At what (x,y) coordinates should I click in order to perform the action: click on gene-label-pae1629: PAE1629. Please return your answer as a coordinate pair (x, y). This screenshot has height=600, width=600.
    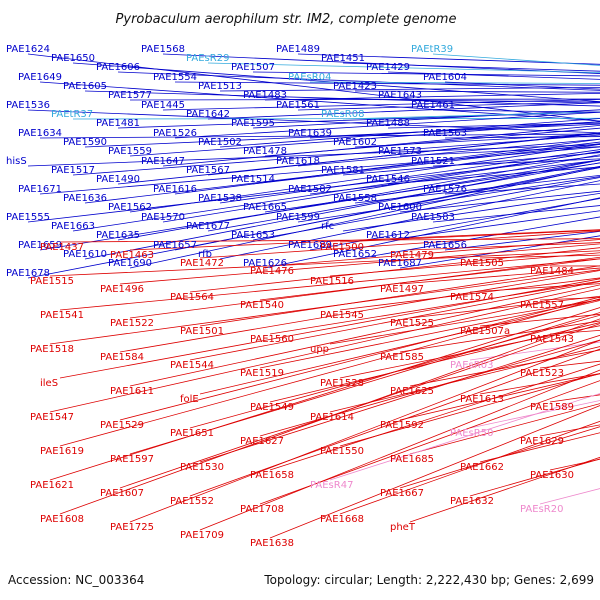
    Looking at the image, I should click on (542, 441).